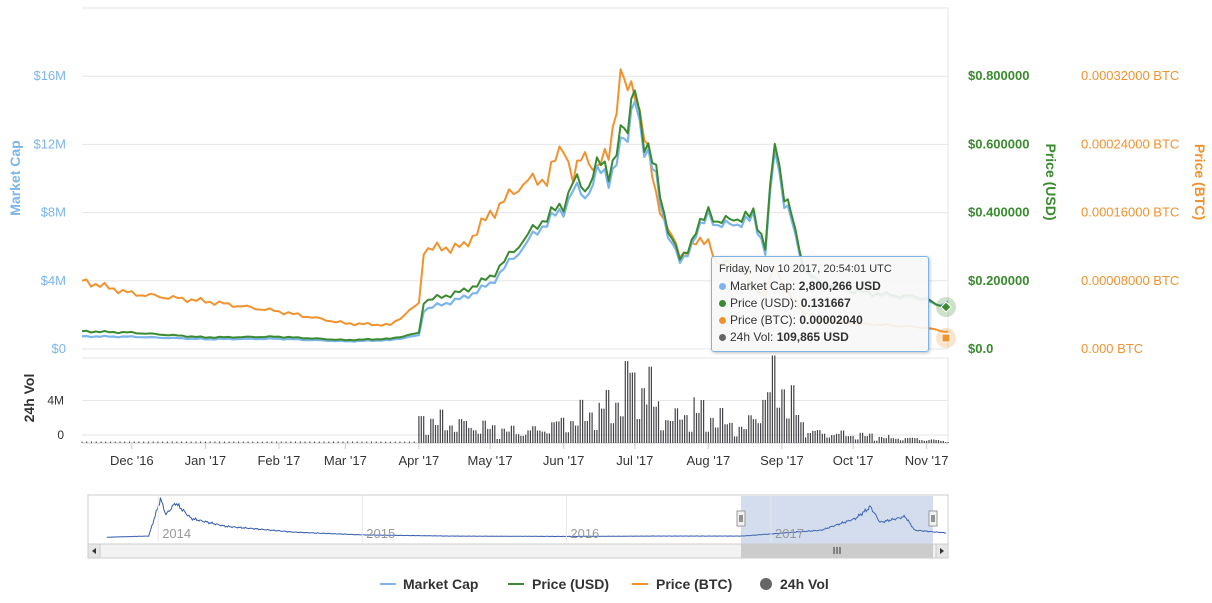 The height and width of the screenshot is (603, 1212). Describe the element at coordinates (1112, 348) in the screenshot. I see `price-btc-tick: 0.000 BTC` at that location.